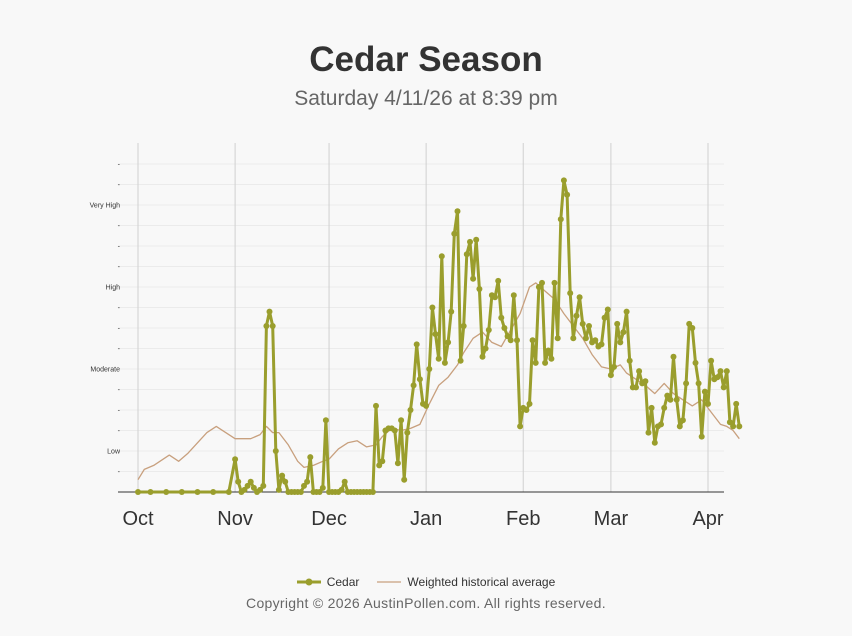 Image resolution: width=852 pixels, height=636 pixels. I want to click on legend-item-historical: Weighted historical average, so click(466, 582).